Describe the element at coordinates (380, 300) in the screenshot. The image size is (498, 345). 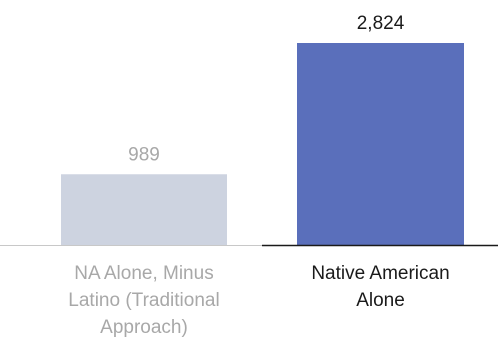
I see `category-label-1-line-1: Alone` at that location.